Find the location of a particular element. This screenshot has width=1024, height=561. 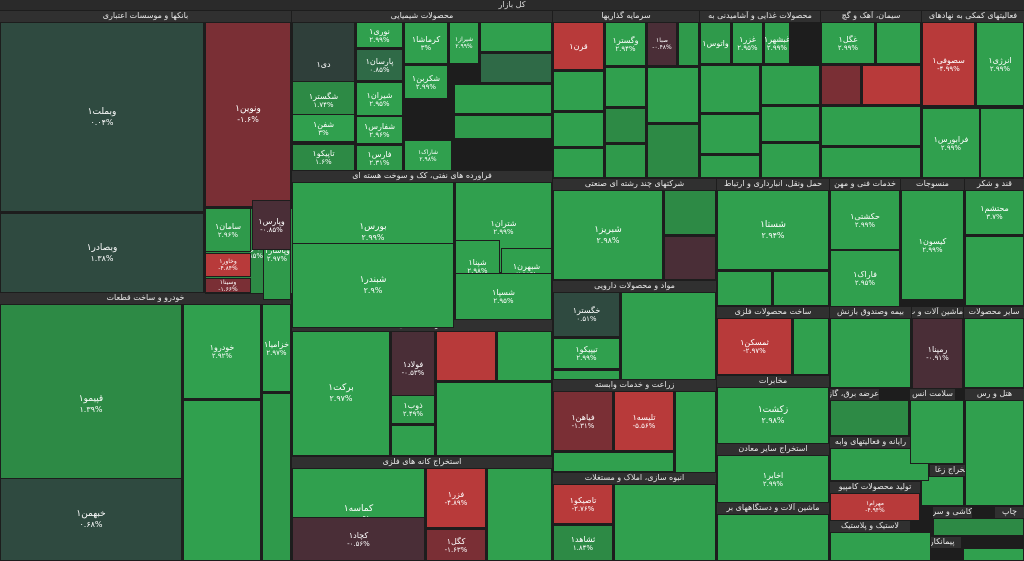

stock-tile: وبصادر۱ ۱.۳۸% is located at coordinates (102, 253).